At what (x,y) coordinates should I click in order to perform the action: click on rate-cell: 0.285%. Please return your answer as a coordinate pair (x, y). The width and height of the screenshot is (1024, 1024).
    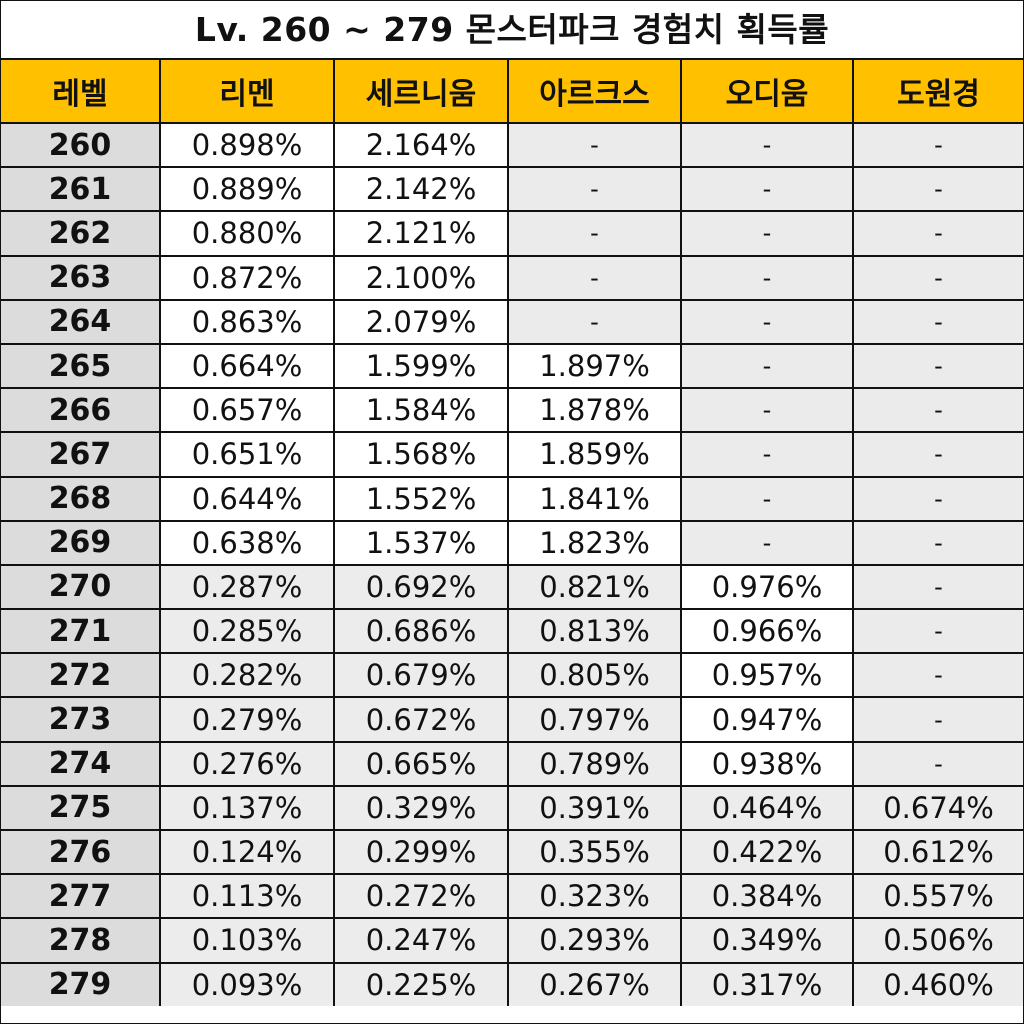
    Looking at the image, I should click on (247, 631).